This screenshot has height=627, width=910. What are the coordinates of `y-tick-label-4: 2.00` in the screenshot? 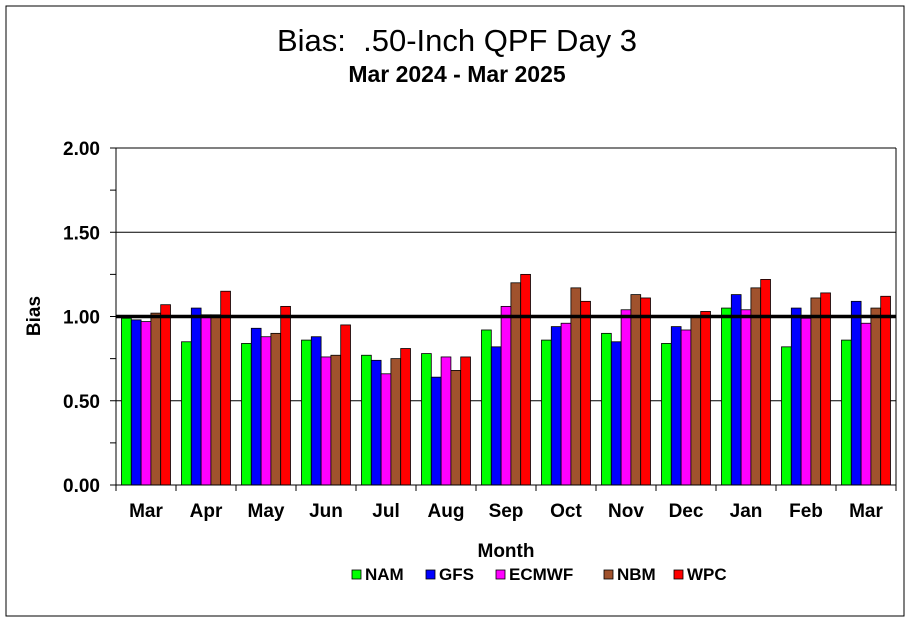 It's located at (81, 149).